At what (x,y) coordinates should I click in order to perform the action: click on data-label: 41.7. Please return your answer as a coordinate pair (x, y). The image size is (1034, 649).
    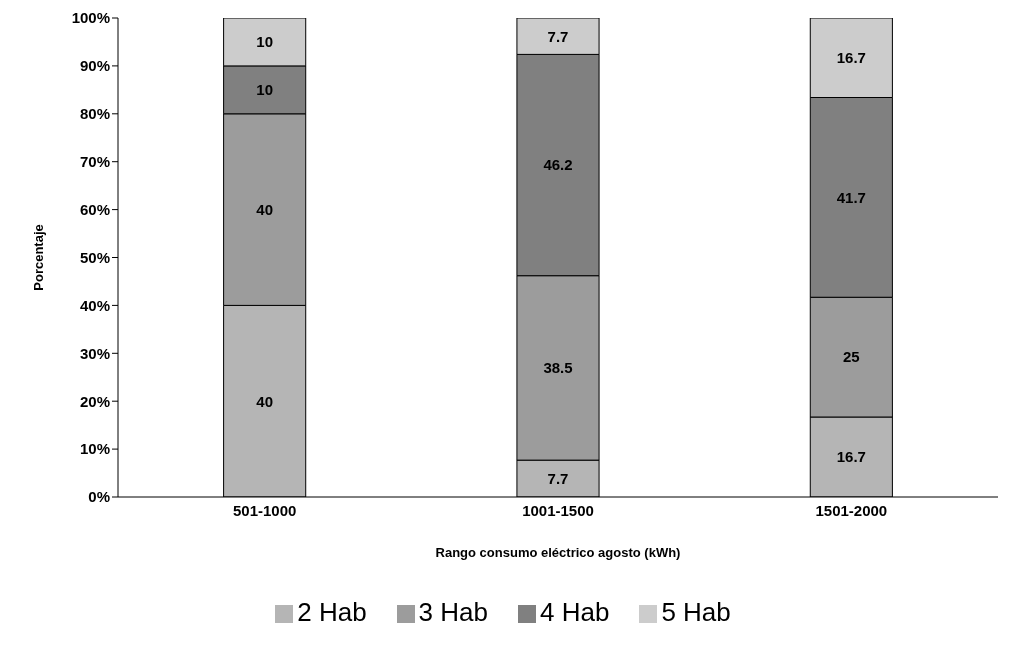
    Looking at the image, I should click on (851, 197).